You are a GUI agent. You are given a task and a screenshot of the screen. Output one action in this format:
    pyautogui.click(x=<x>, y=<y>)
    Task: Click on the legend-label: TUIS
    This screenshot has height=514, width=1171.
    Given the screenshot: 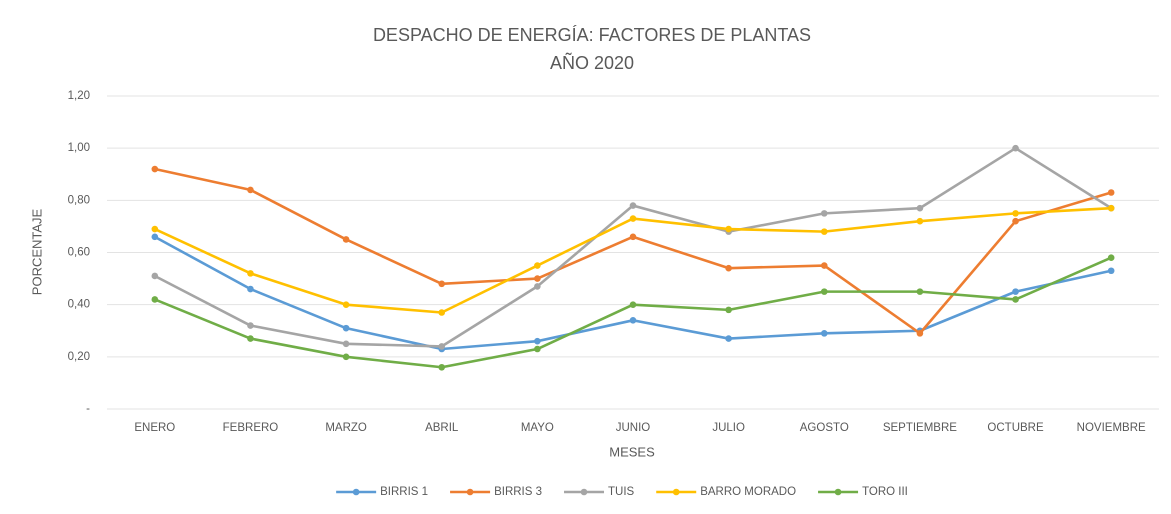 What is the action you would take?
    pyautogui.click(x=621, y=492)
    